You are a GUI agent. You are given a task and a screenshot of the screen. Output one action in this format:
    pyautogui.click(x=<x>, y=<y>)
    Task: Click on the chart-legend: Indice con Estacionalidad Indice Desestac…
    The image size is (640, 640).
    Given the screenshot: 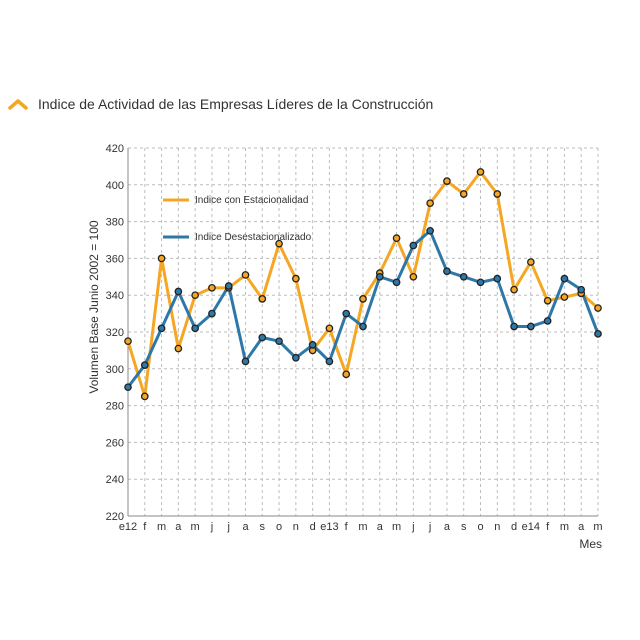 What is the action you would take?
    pyautogui.click(x=237, y=219)
    